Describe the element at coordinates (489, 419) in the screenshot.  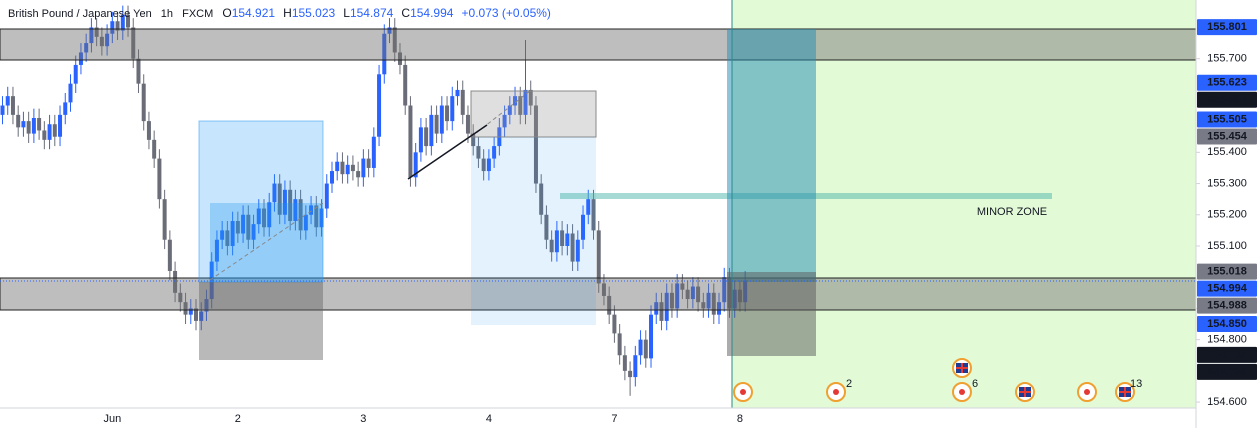
I see `x-tick-label: 4` at that location.